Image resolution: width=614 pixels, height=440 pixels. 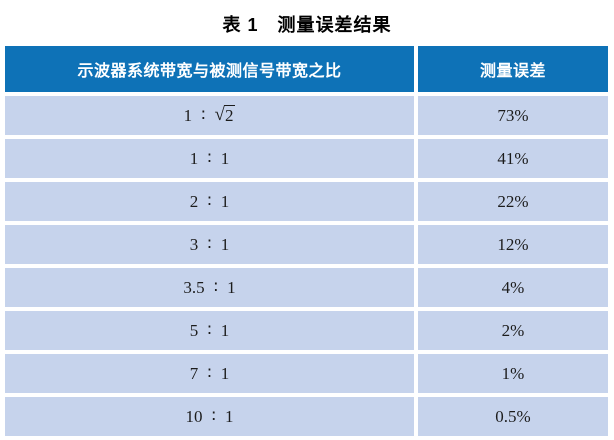 I want to click on sqrt-radical: √ 2, so click(x=225, y=115).